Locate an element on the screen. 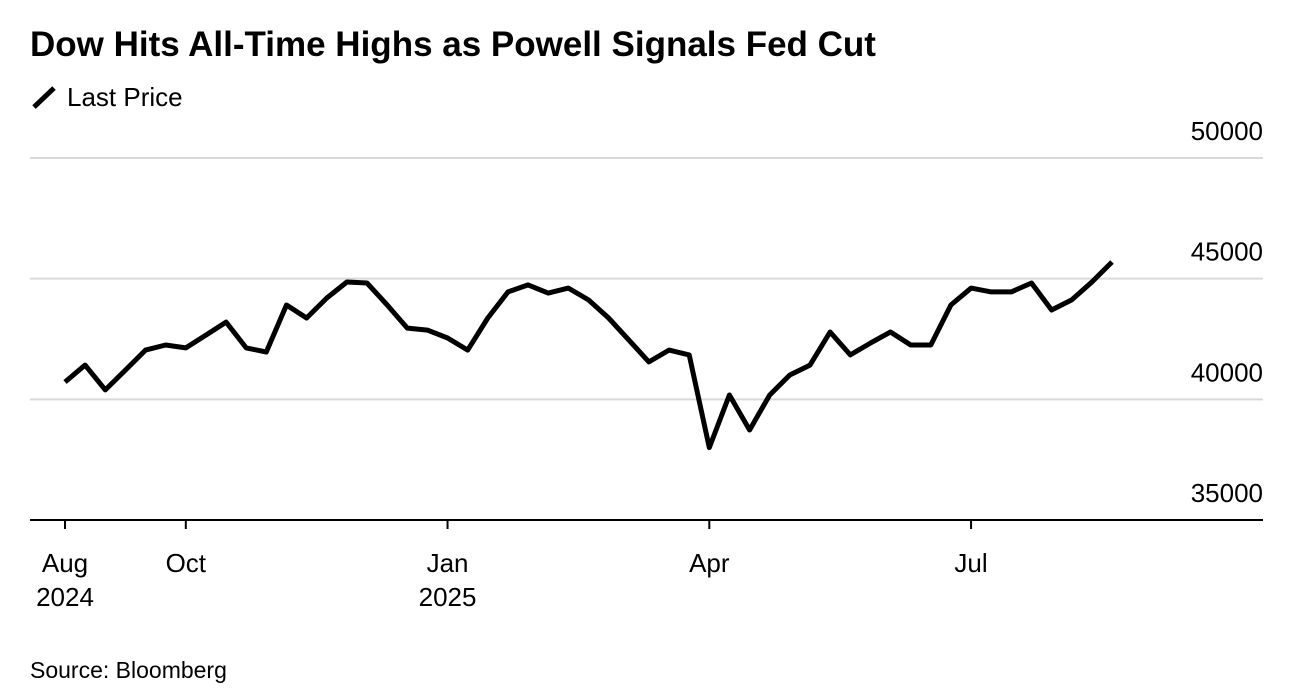  legend-swatch is located at coordinates (44, 97).